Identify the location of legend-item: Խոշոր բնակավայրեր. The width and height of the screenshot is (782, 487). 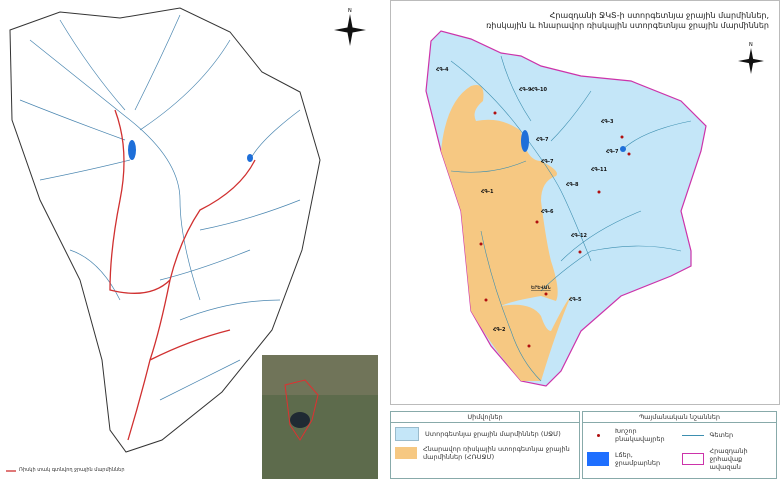
(632, 435).